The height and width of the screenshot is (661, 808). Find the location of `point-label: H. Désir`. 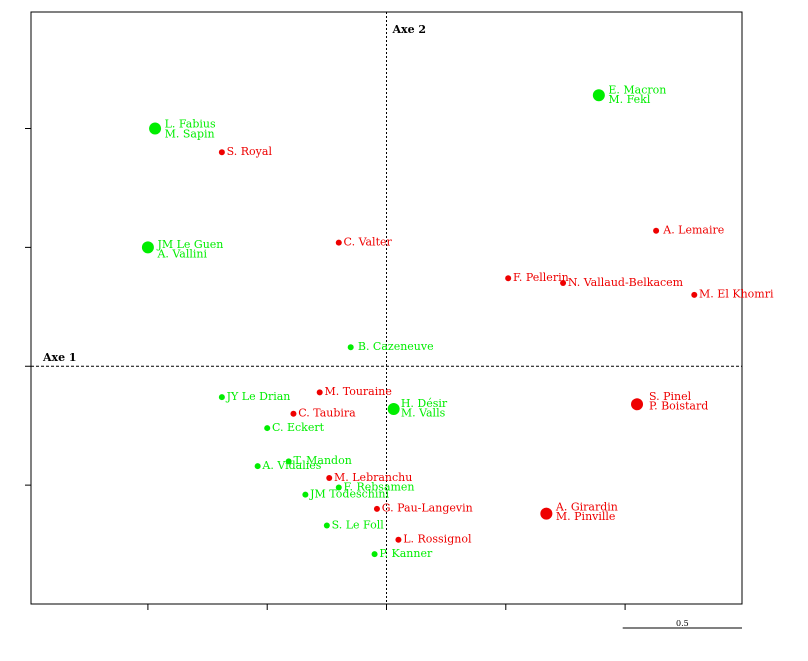

point-label: H. Désir is located at coordinates (424, 403).